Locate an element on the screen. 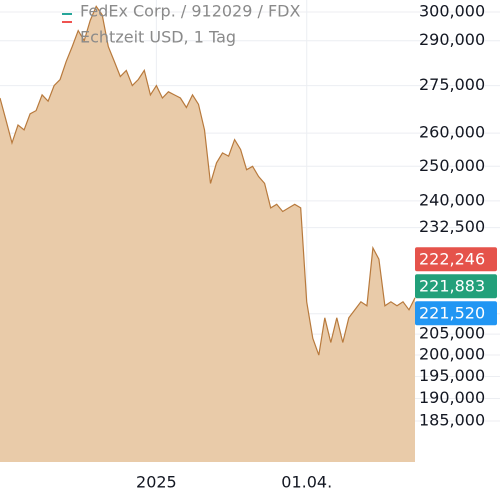  y-tick-label: 290,000 is located at coordinates (452, 39).